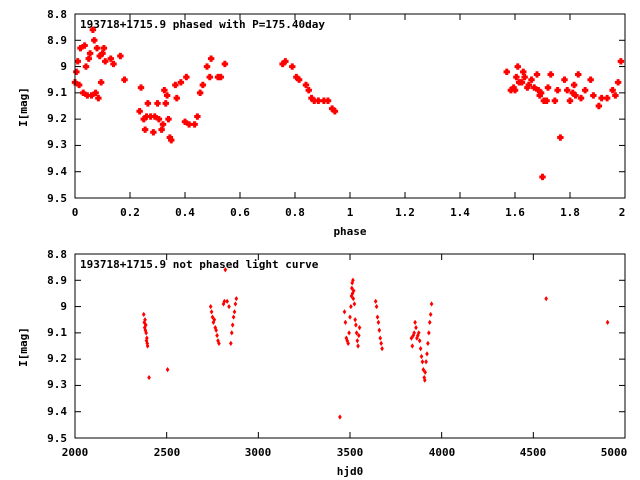 The width and height of the screenshot is (640, 480). I want to click on phased-ytick-label: 8.9, so click(57, 40).